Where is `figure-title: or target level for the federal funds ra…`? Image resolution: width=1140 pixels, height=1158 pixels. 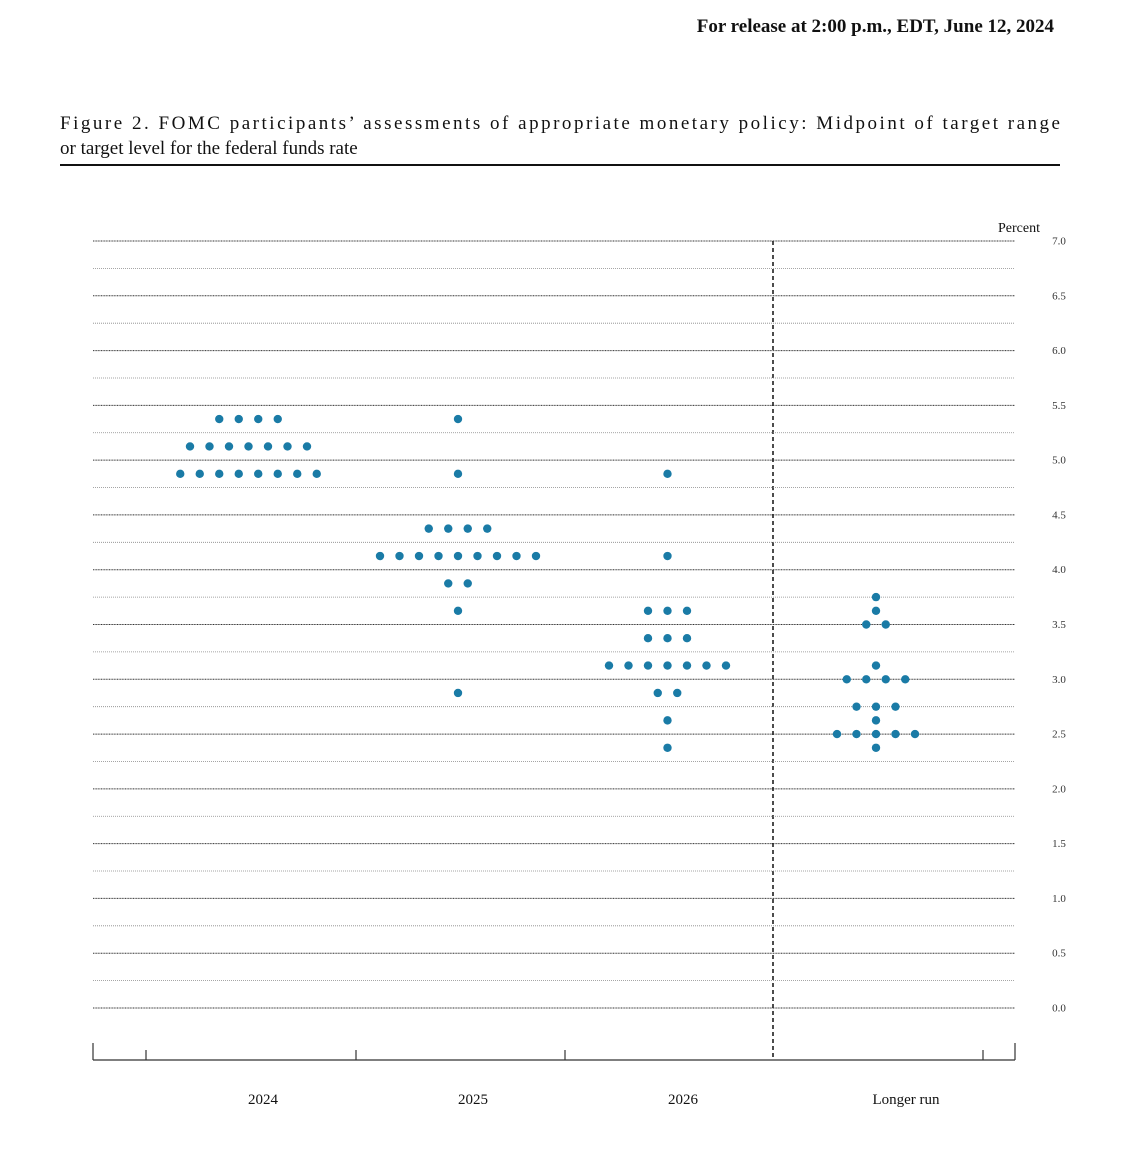
figure-title: or target level for the federal funds ra… is located at coordinates (209, 148).